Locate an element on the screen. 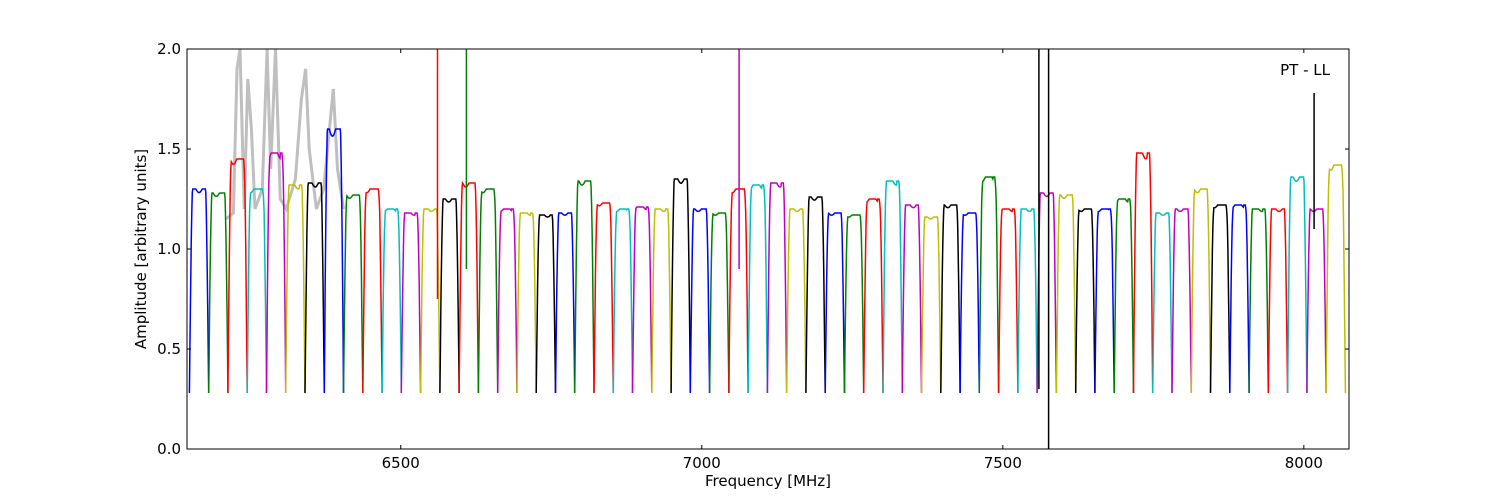  y-tick-label: 1.0 is located at coordinates (169, 249).